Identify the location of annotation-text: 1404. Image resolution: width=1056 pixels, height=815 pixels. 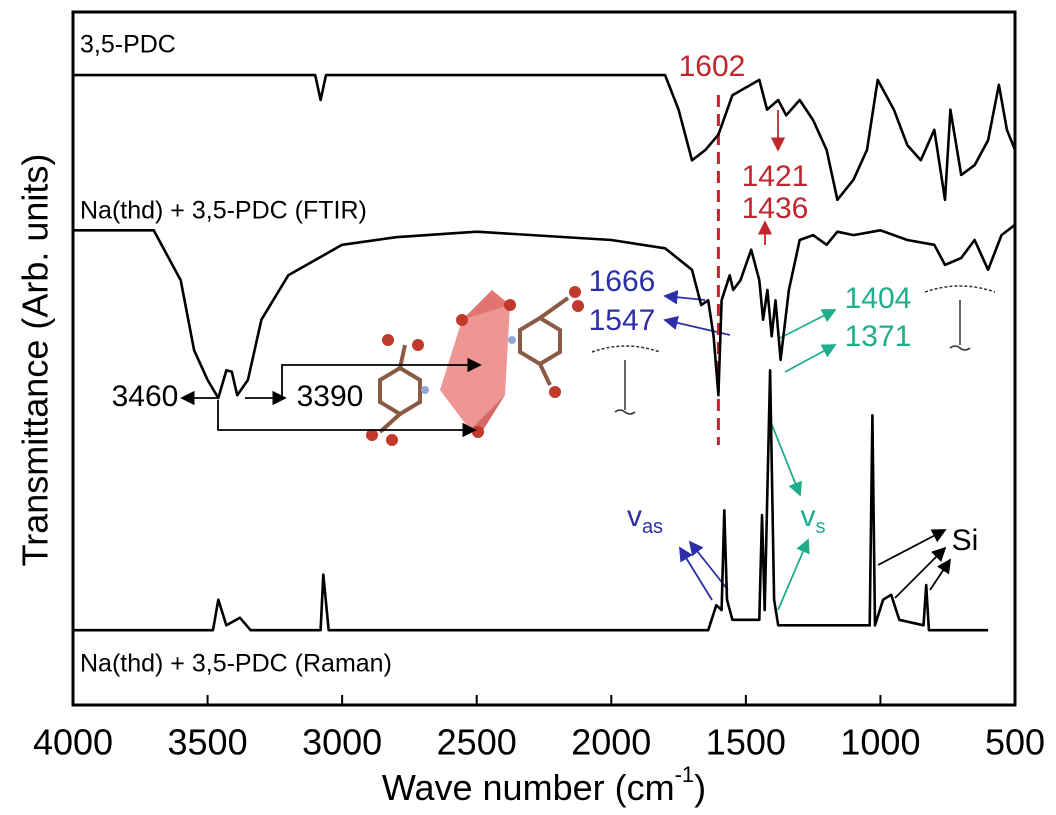
(878, 298).